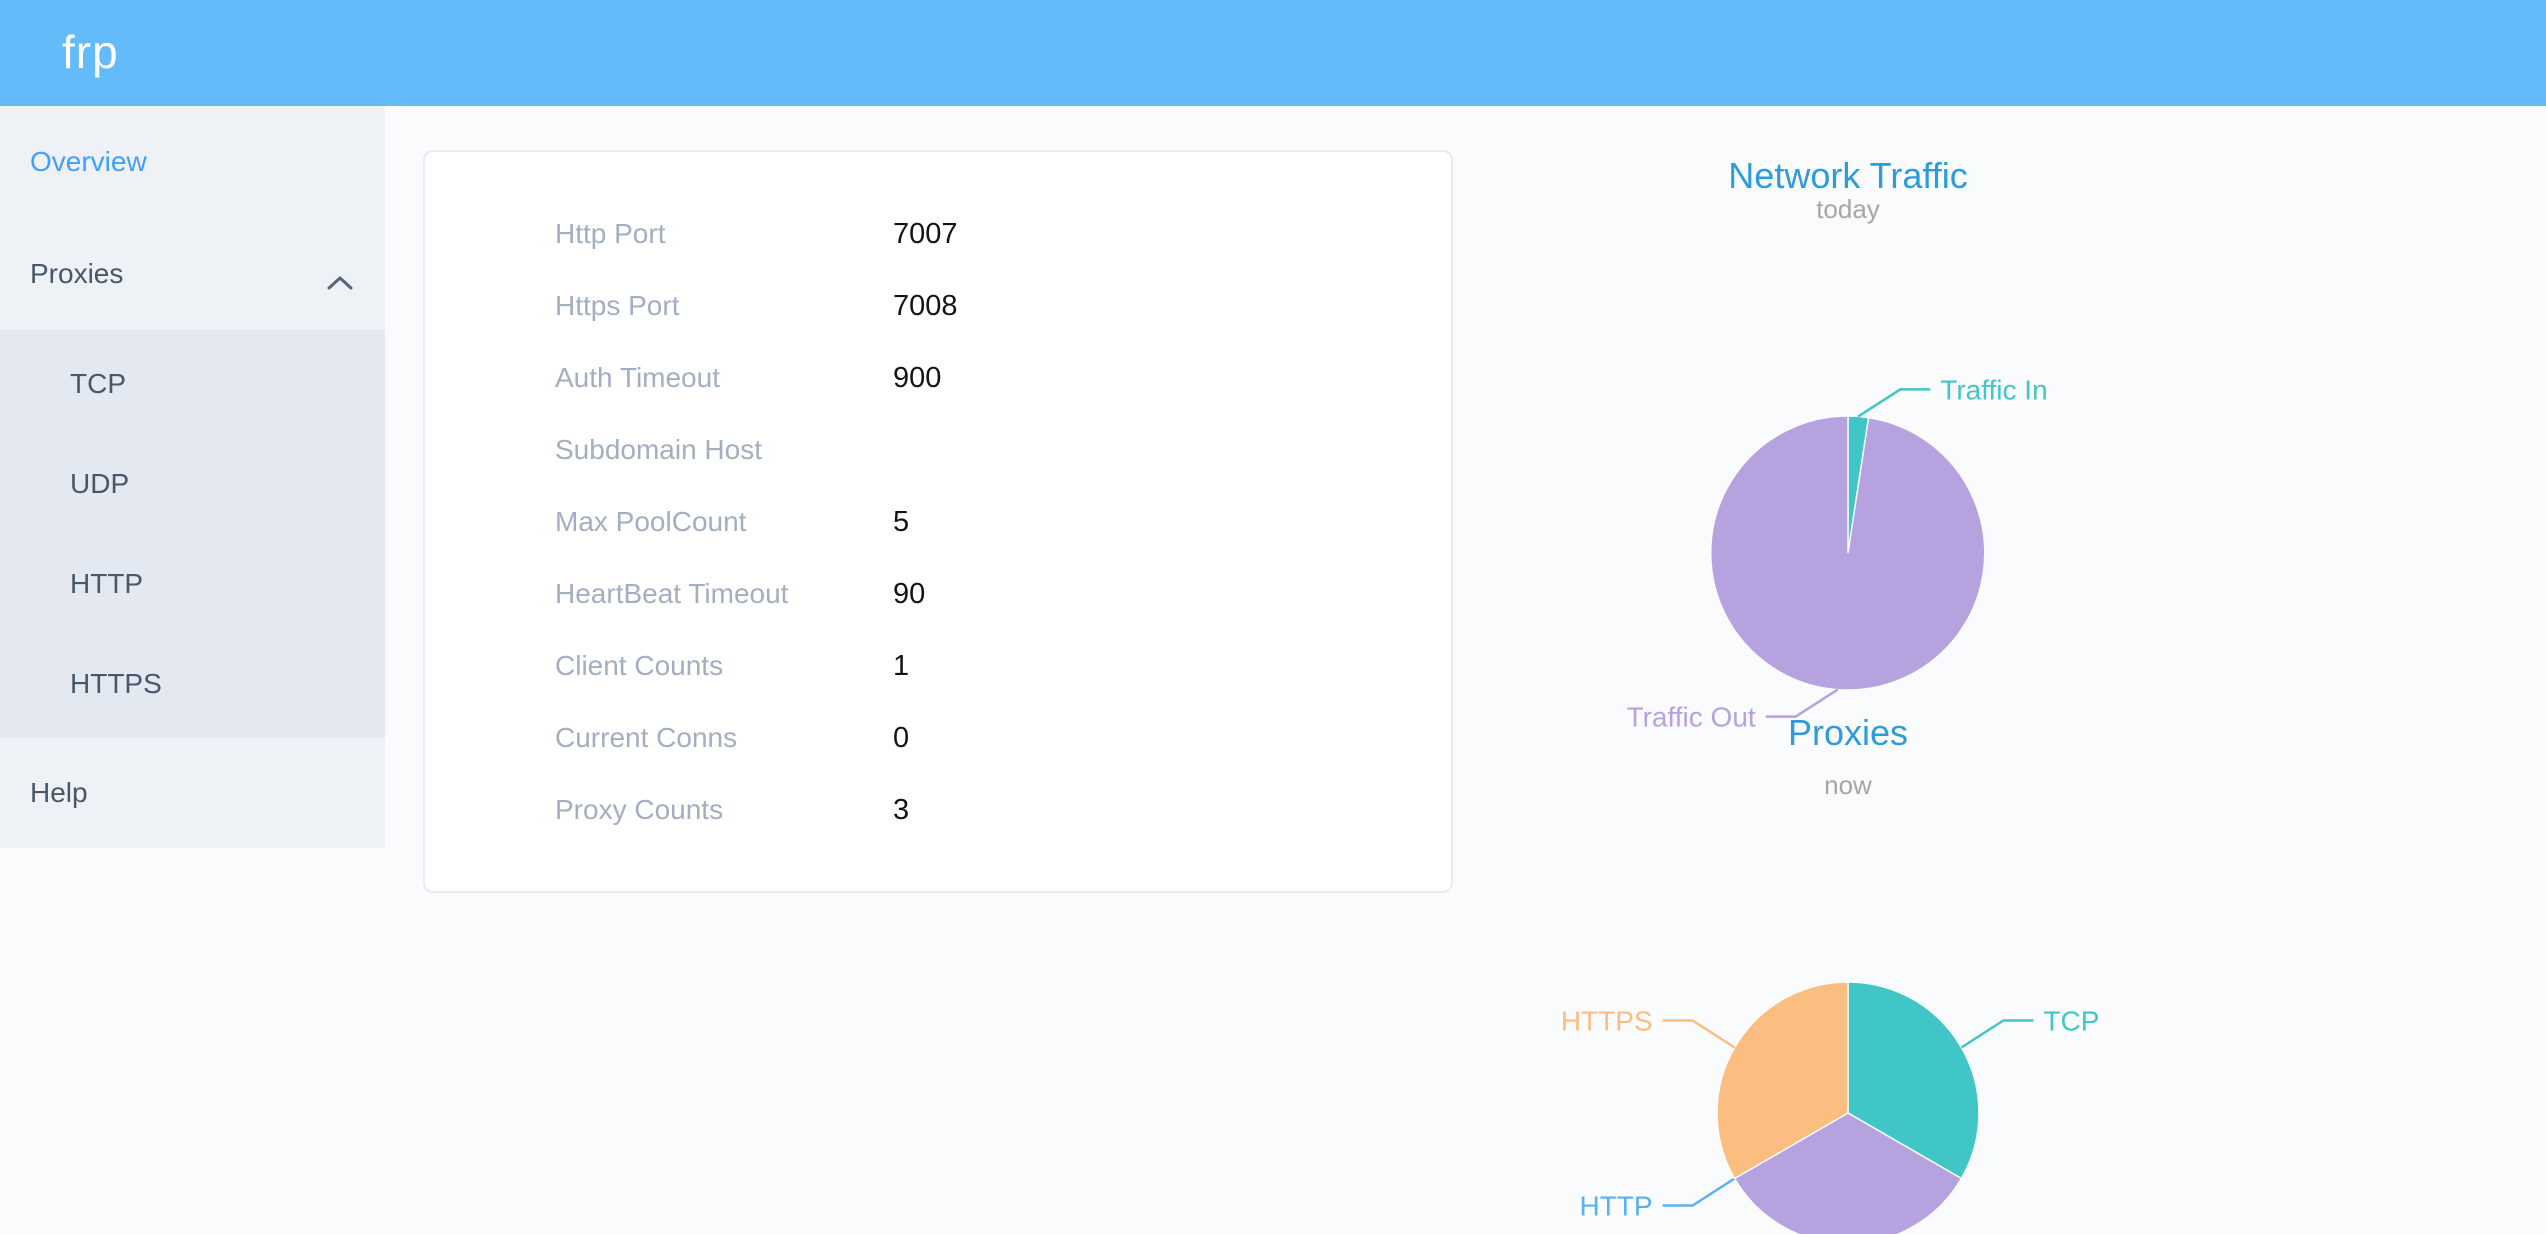 Image resolution: width=2546 pixels, height=1234 pixels. I want to click on sidebar-submenu-proxies: TCP UDP HTTP HTTPS, so click(192, 534).